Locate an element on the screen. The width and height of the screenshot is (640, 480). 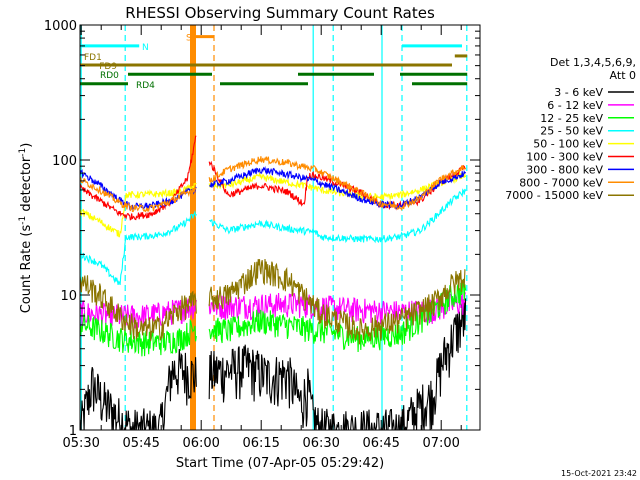
y-axis-label-tail: detector is located at coordinates (26, 186).